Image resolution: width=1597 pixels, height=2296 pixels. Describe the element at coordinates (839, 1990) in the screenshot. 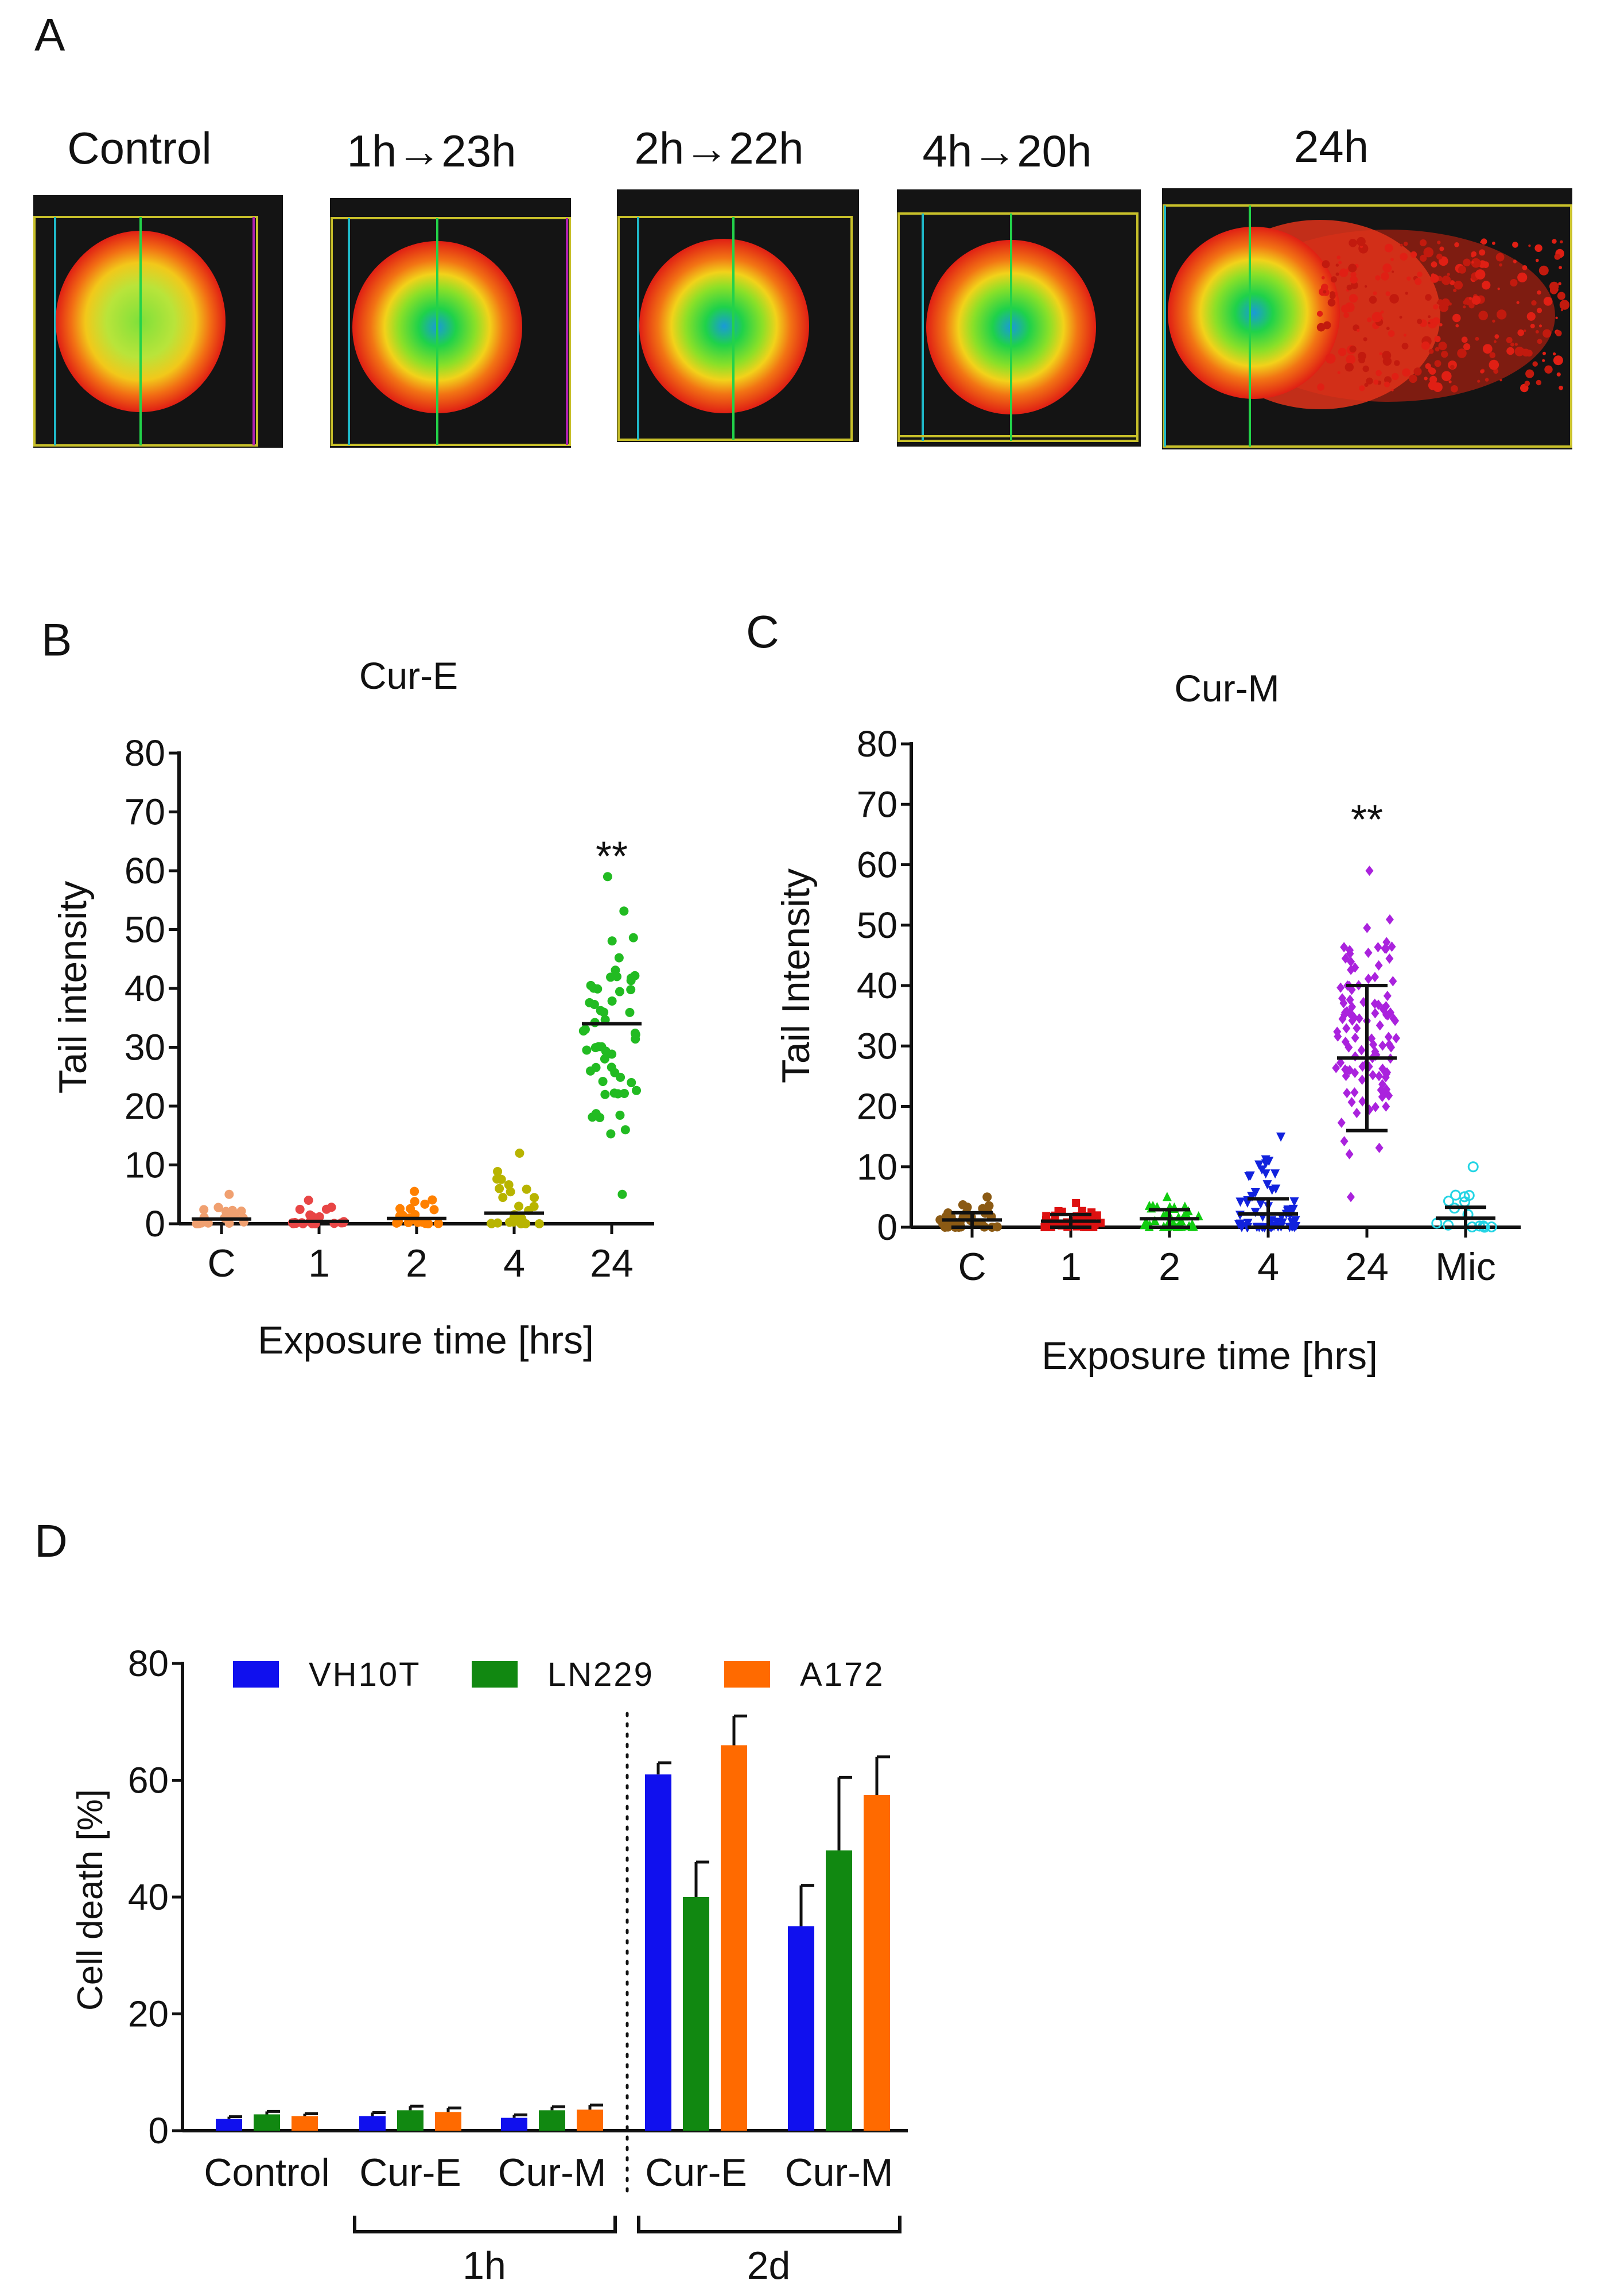

I see `bar` at that location.